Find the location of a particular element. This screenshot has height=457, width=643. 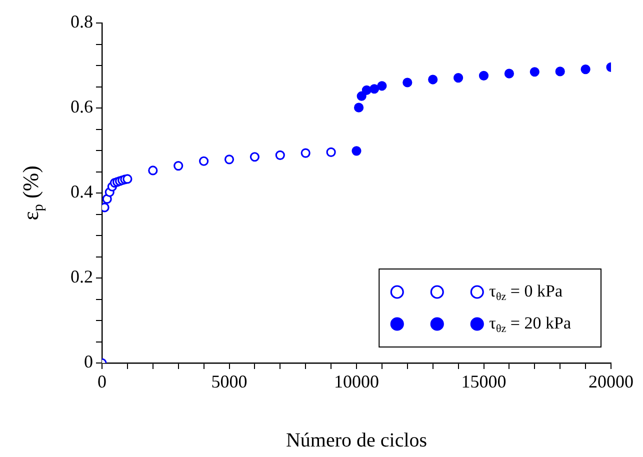

y-tick-label: 0.2 is located at coordinates (81, 276).